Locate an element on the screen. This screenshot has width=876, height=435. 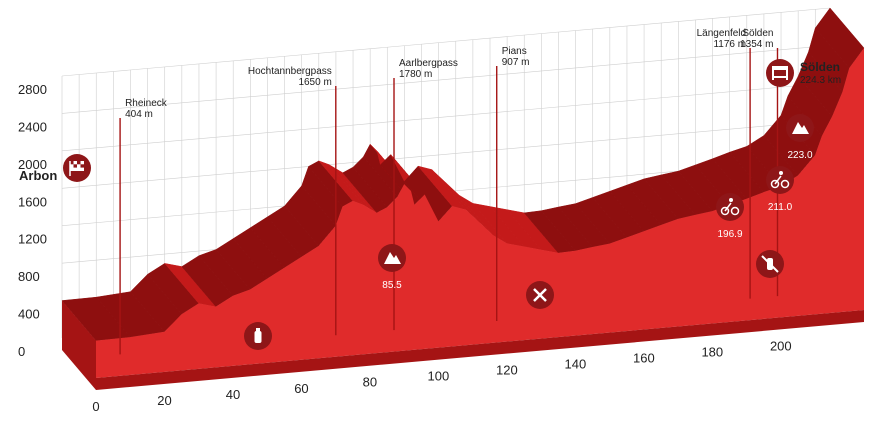
pass-name: Sölden is located at coordinates (757, 33).